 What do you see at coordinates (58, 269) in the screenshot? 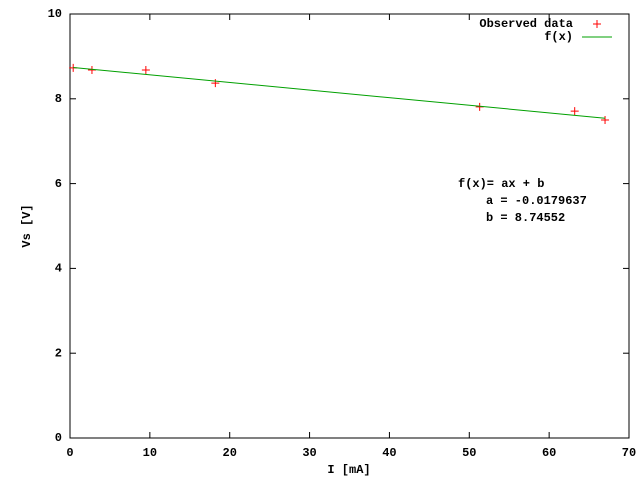
I see `y-tick-label: 4` at bounding box center [58, 269].